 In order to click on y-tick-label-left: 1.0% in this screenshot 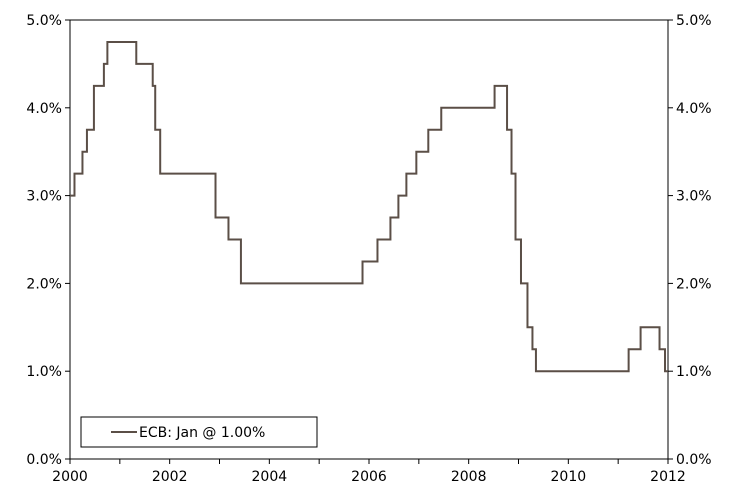, I will do `click(44, 372)`.